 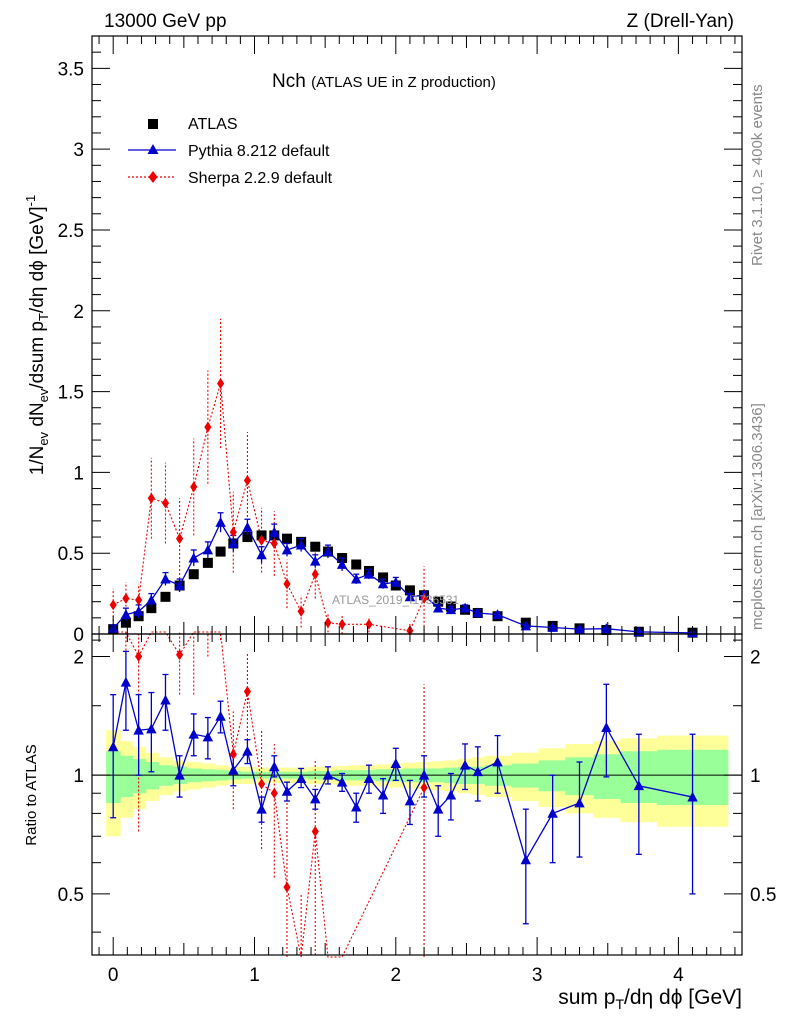 What do you see at coordinates (37, 335) in the screenshot?
I see `y-axis-label: 1/Nev dNev/dsum pT/dη dϕ [GeV]-1` at bounding box center [37, 335].